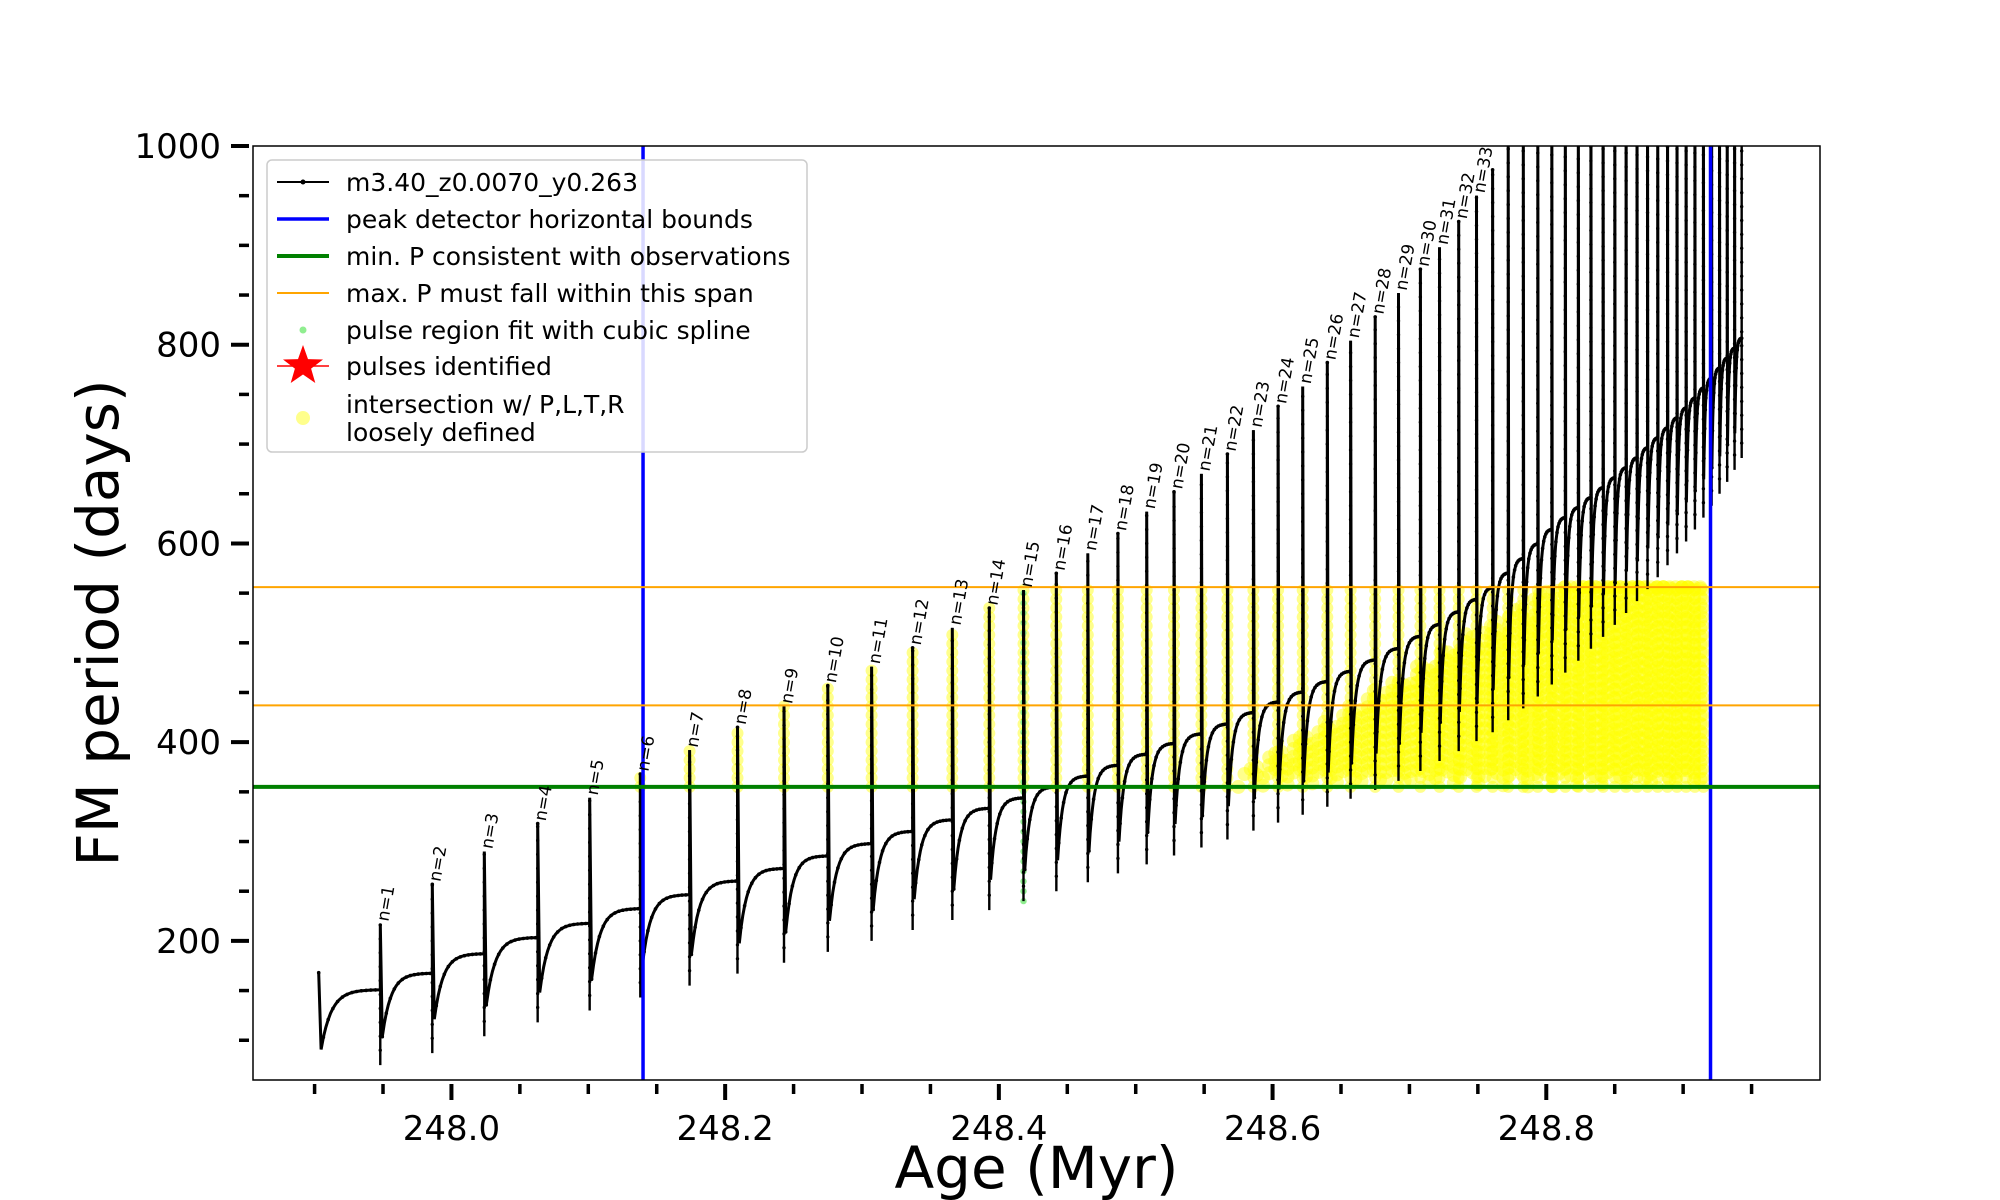 This screenshot has width=2000, height=1200. I want to click on pulse-label-n15: n=15, so click(1031, 564).